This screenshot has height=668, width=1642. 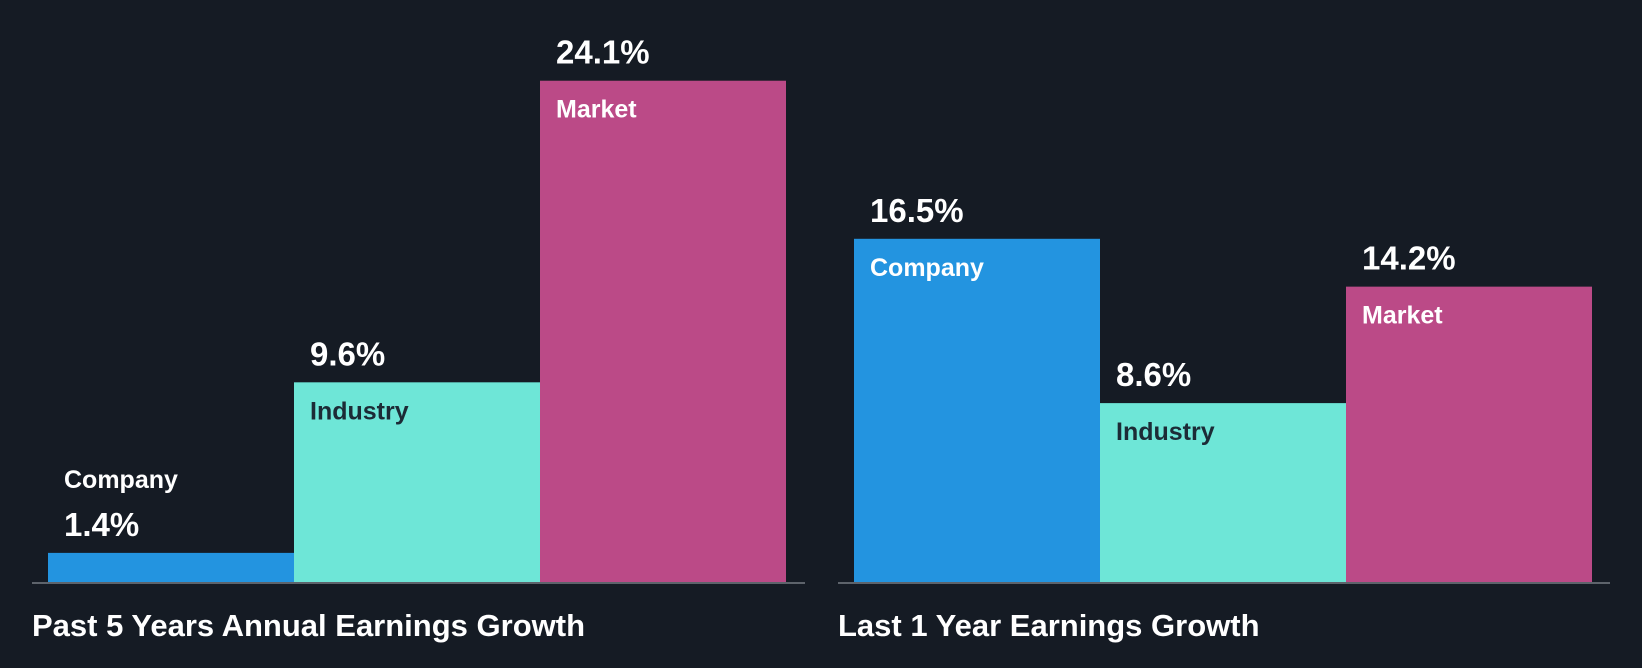 I want to click on category-label-market-past-5-years: Market, so click(x=596, y=110).